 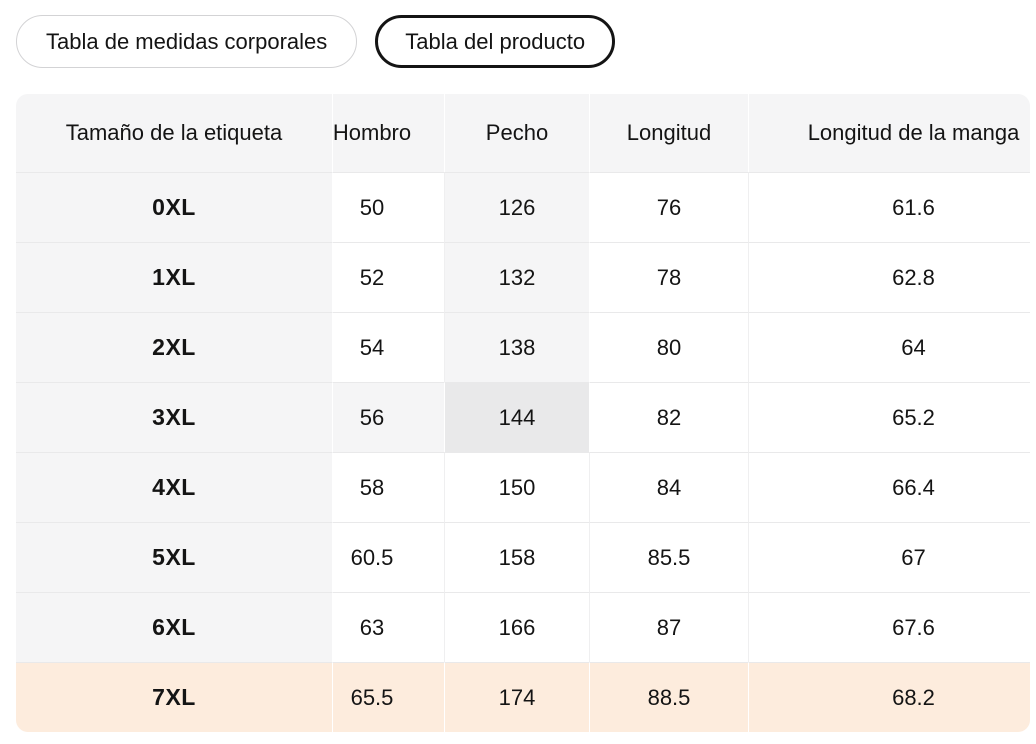 I want to click on table-row: 6XL 63 166 87 67.6, so click(x=523, y=627).